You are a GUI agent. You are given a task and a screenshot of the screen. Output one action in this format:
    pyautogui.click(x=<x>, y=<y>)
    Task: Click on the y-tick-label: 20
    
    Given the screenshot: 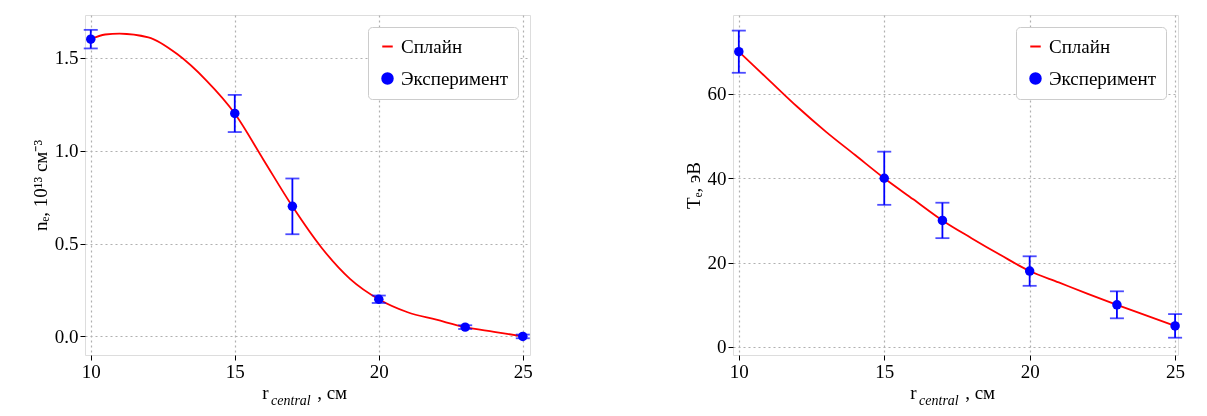 What is the action you would take?
    pyautogui.click(x=717, y=263)
    